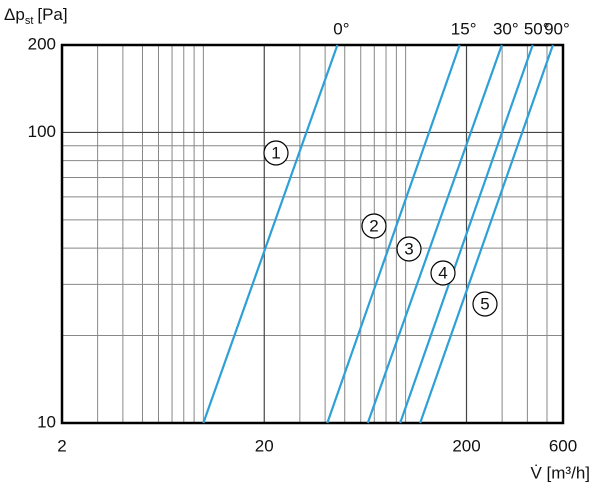  I want to click on x-tick-label: 200, so click(466, 445).